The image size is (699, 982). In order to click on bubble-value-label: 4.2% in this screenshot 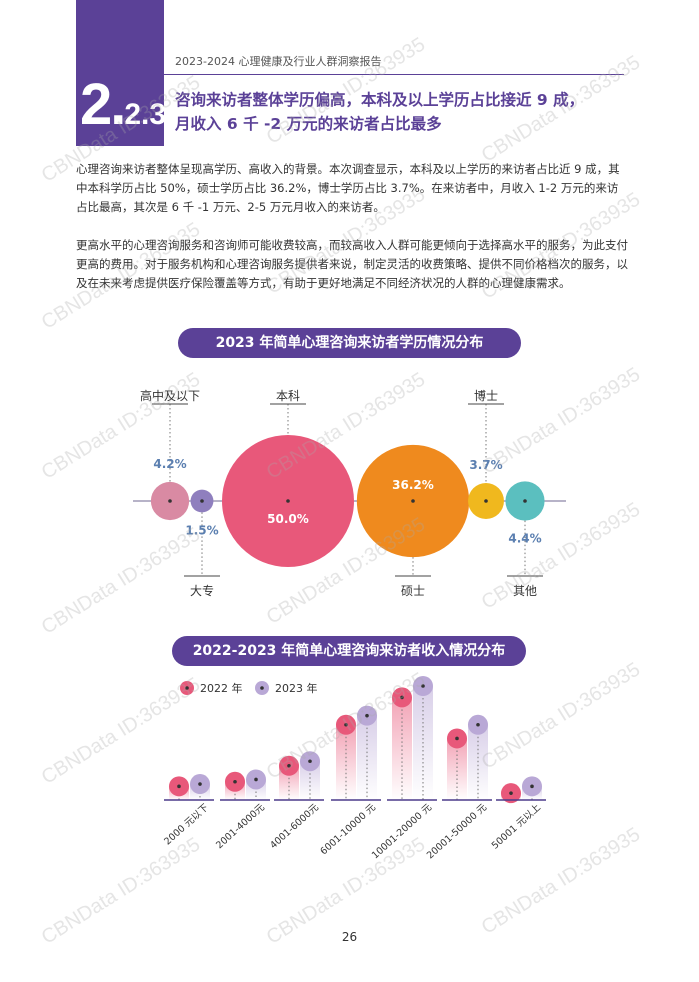, I will do `click(169, 464)`.